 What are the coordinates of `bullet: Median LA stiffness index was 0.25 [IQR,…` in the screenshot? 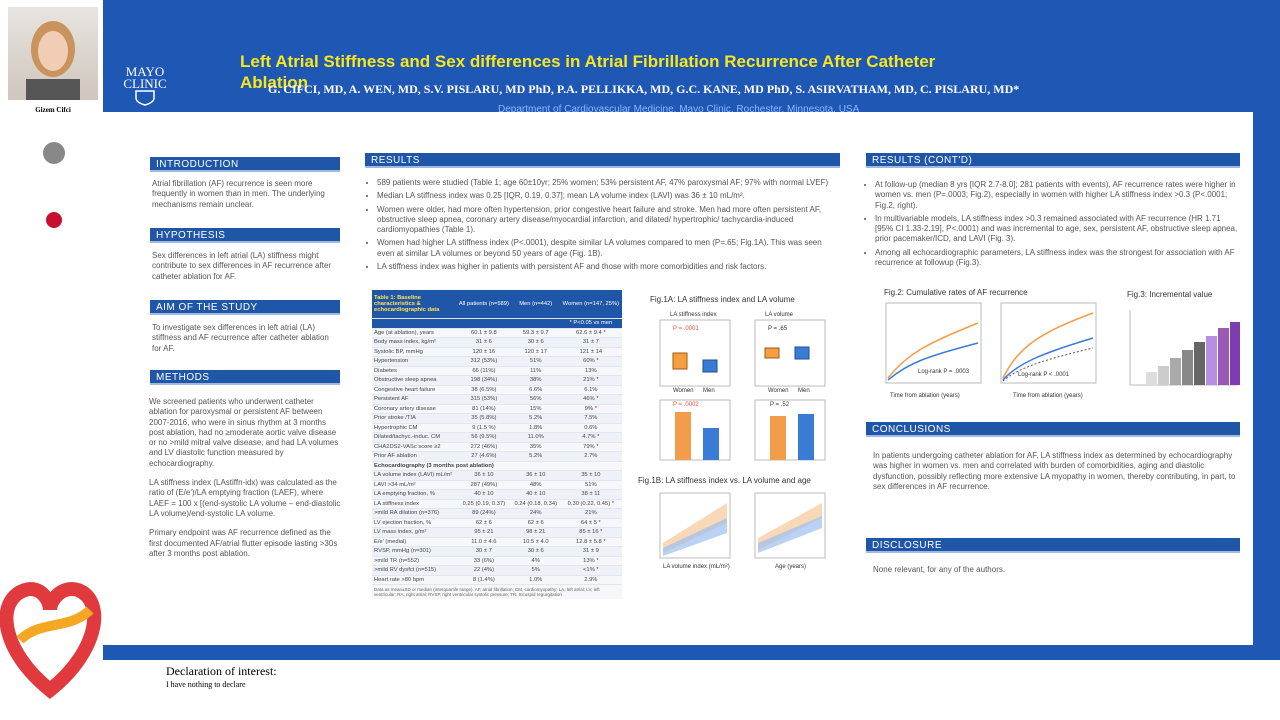 It's located at (605, 196).